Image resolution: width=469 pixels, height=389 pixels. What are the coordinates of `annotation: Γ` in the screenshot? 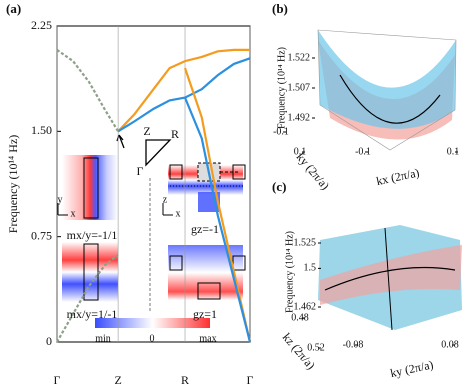 It's located at (140, 171).